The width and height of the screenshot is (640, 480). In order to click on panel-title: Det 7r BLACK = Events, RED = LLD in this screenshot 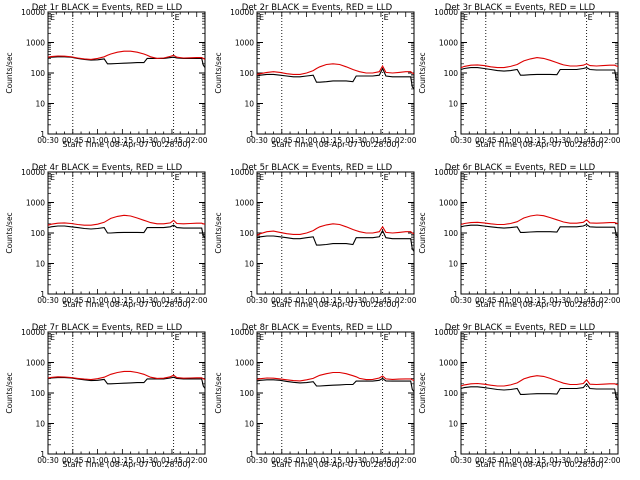, I will do `click(107, 328)`.